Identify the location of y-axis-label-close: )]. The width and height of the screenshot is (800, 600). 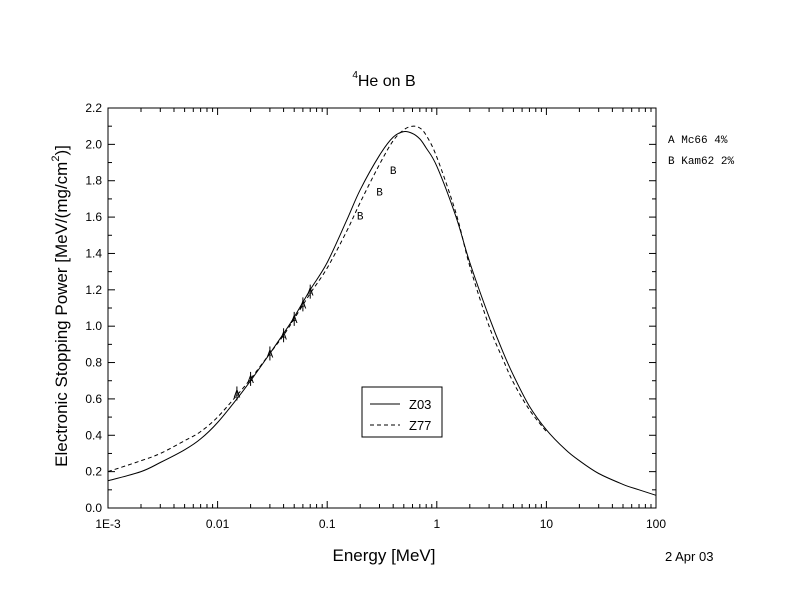
(61, 150).